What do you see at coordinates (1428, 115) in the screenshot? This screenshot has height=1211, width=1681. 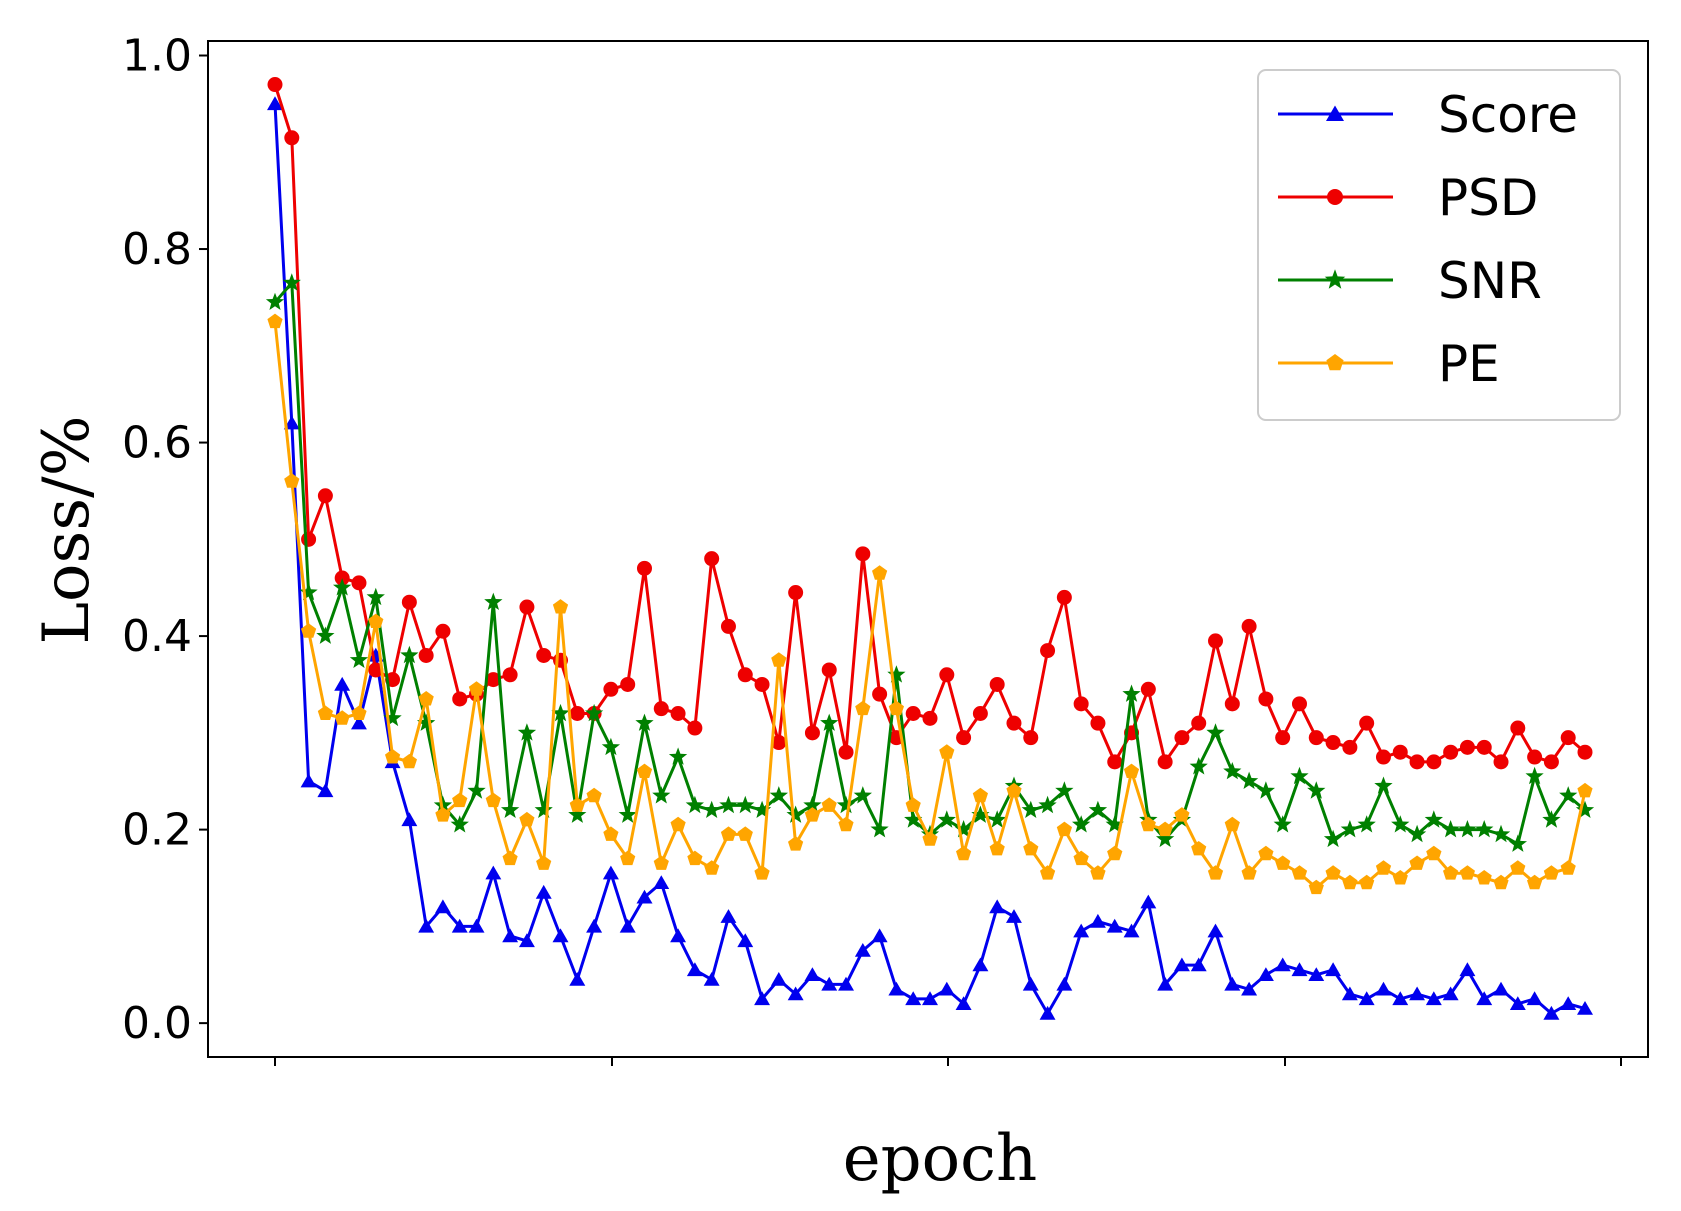 I see `legend-item-score: Score` at bounding box center [1428, 115].